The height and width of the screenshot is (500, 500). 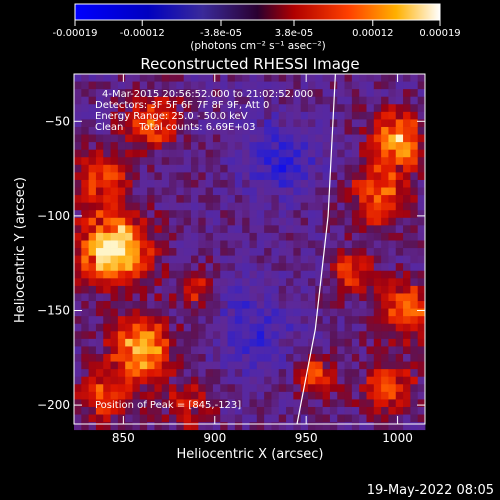 What do you see at coordinates (214, 438) in the screenshot?
I see `x-tick-label: 900` at bounding box center [214, 438].